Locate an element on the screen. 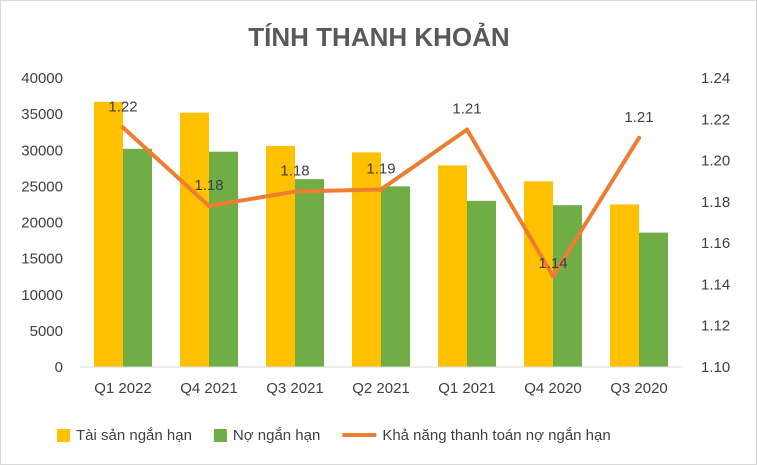  y-right-tick-label: 1.12 is located at coordinates (715, 326).